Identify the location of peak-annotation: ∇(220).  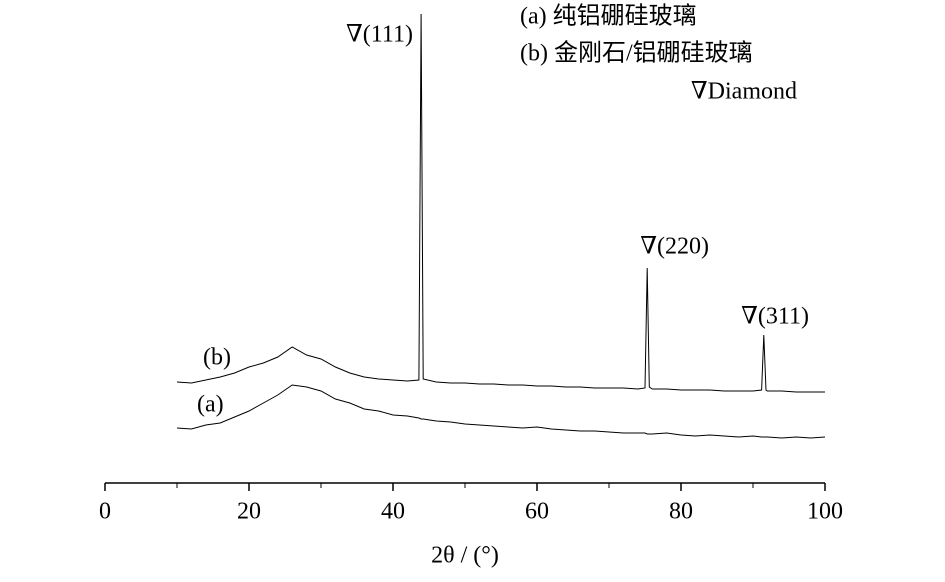
(674, 247).